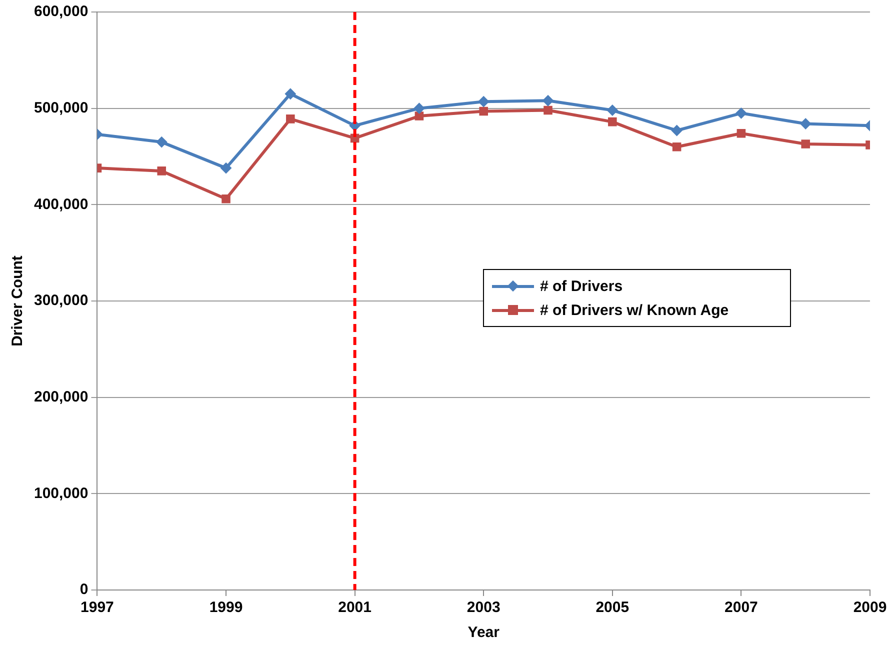  What do you see at coordinates (613, 607) in the screenshot?
I see `x-tick-label: 2005` at bounding box center [613, 607].